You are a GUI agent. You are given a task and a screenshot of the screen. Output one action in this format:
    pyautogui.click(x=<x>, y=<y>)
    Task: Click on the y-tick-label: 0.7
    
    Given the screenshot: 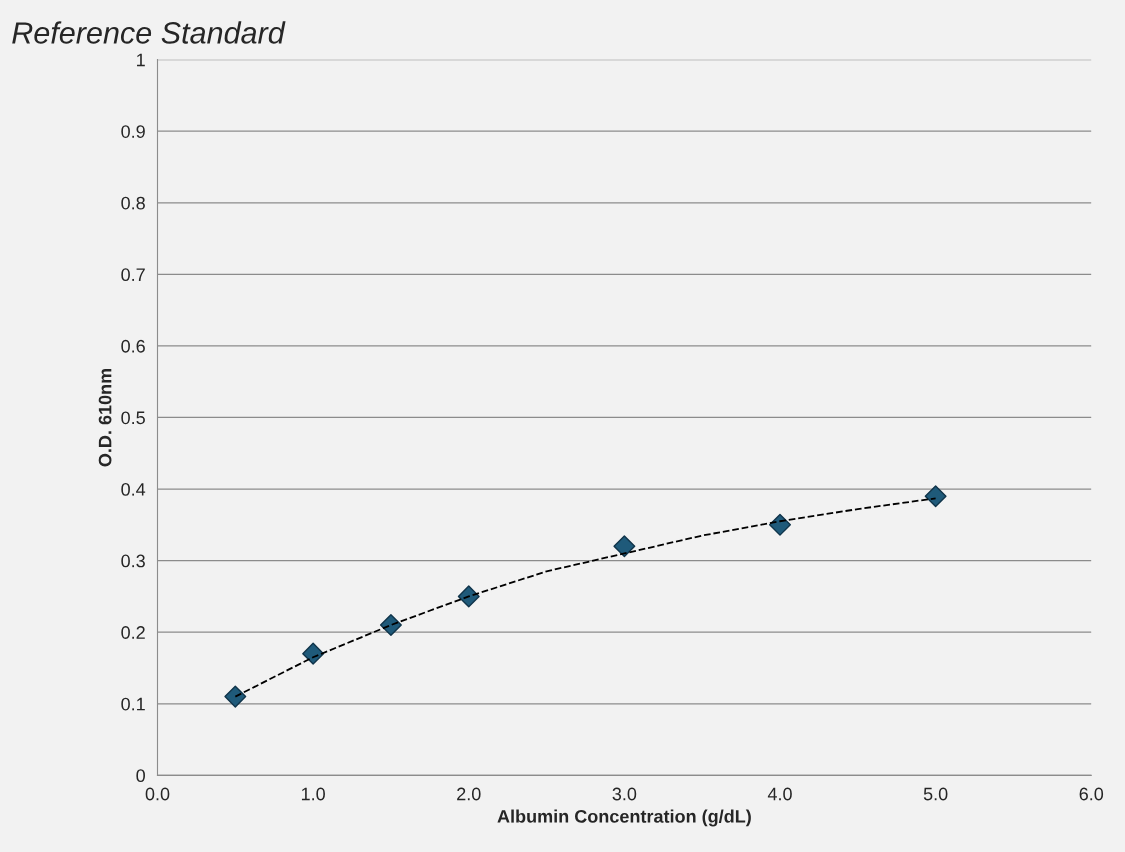 What is the action you would take?
    pyautogui.click(x=133, y=275)
    